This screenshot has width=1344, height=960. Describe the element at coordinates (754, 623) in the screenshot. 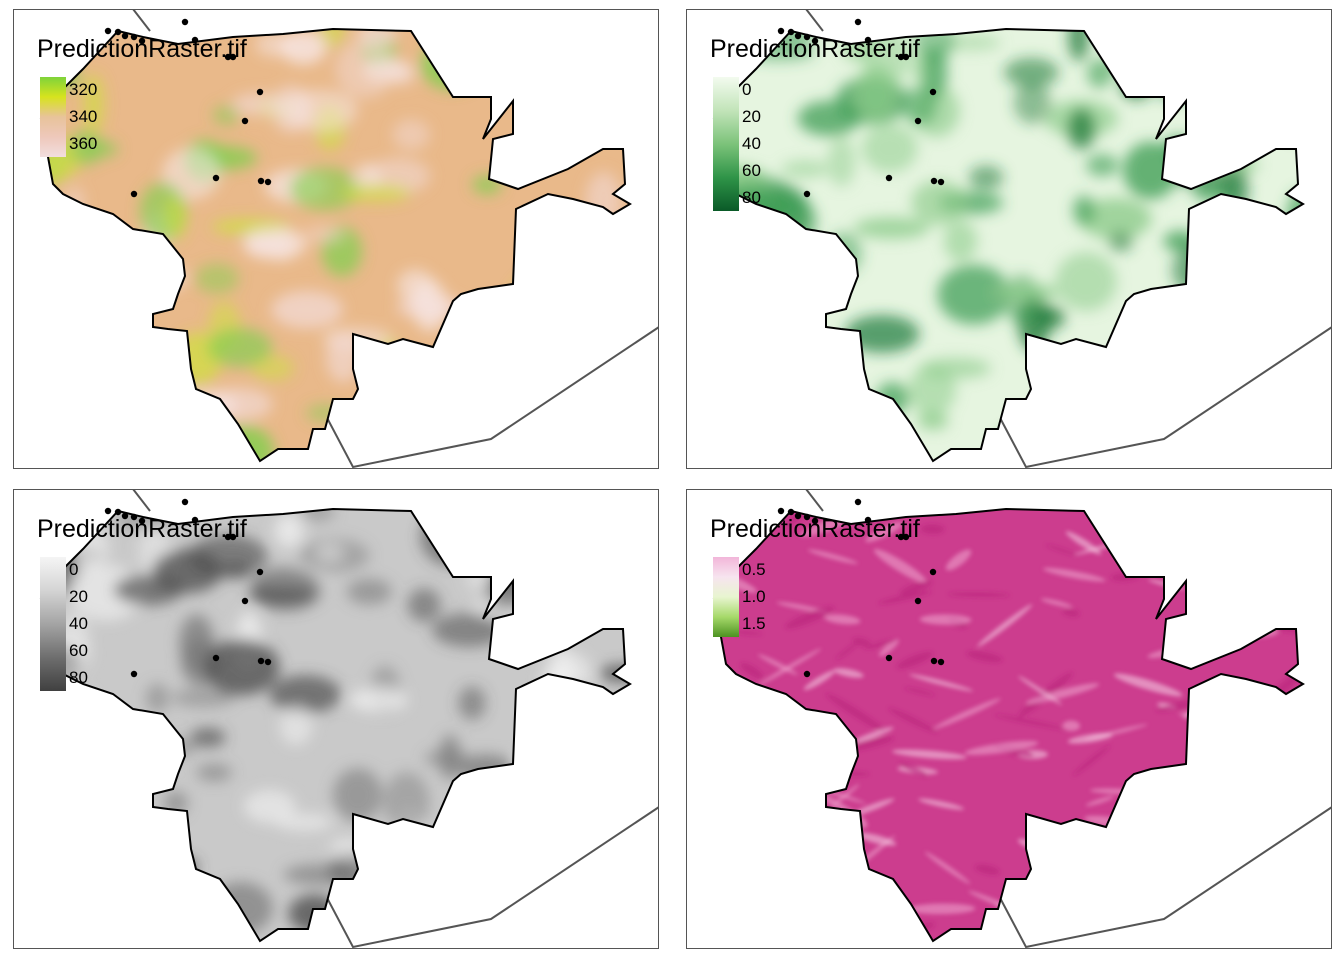

I see `legend-label: 1.5` at that location.